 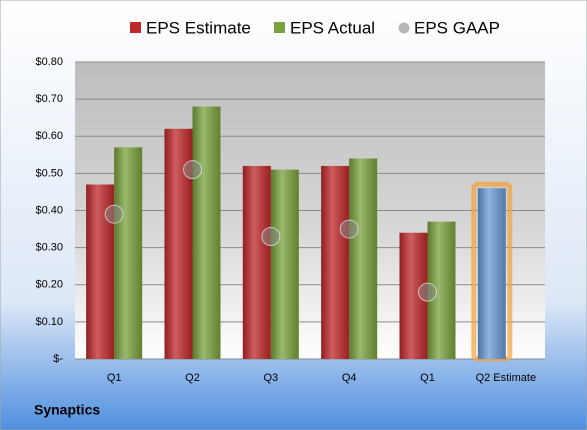 I want to click on y-tick-label: $0.10, so click(x=49, y=322).